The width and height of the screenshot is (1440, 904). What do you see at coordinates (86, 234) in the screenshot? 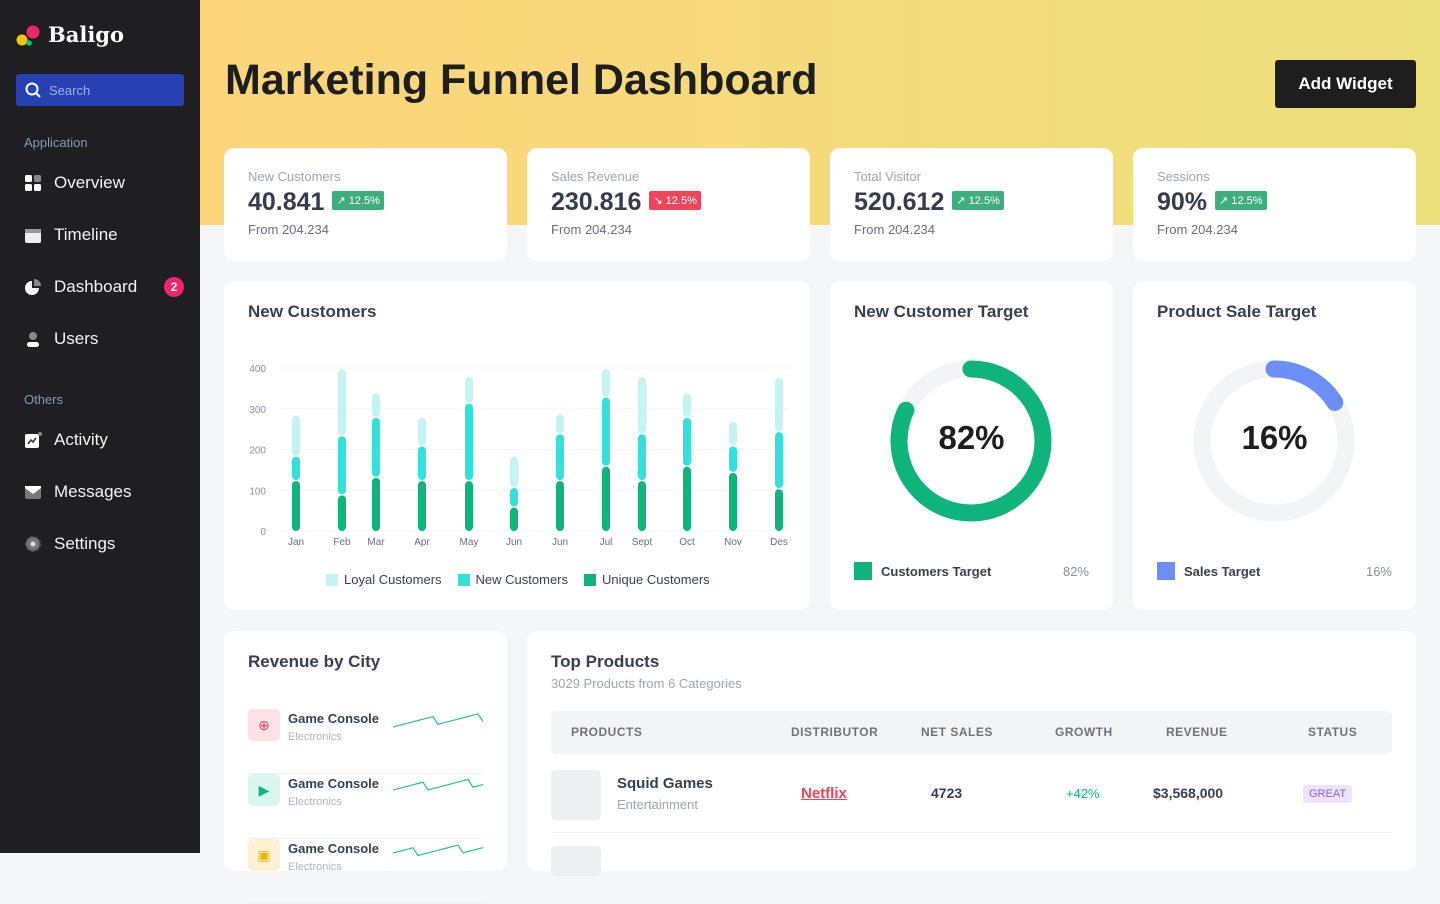
I see `nav-label: Timeline` at bounding box center [86, 234].